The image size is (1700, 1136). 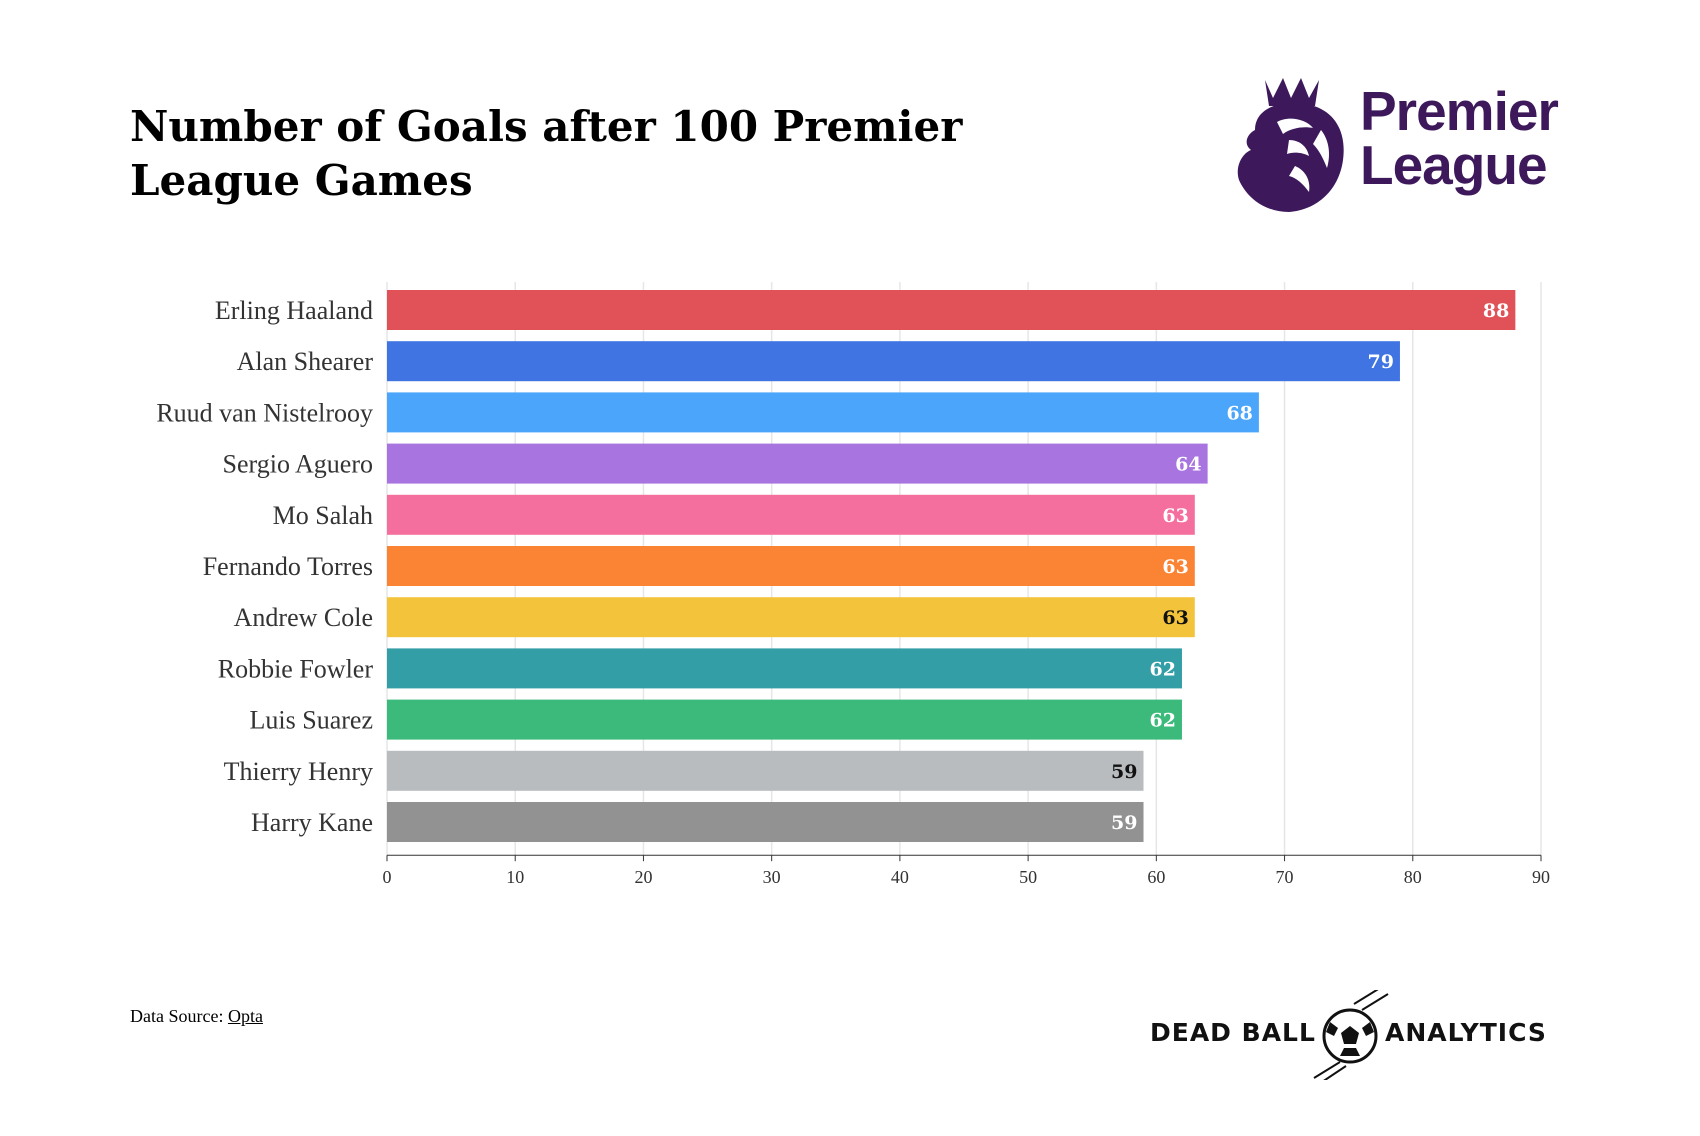 I want to click on logo-wordmark: Premier League, so click(x=1459, y=138).